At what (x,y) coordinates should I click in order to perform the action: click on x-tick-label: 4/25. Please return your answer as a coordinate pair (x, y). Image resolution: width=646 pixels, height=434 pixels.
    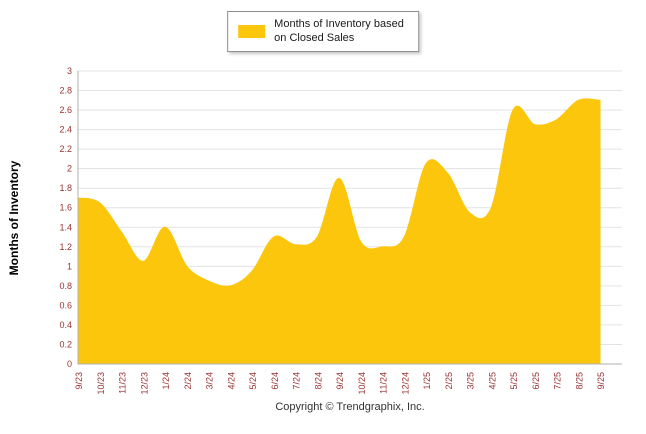
    Looking at the image, I should click on (492, 381).